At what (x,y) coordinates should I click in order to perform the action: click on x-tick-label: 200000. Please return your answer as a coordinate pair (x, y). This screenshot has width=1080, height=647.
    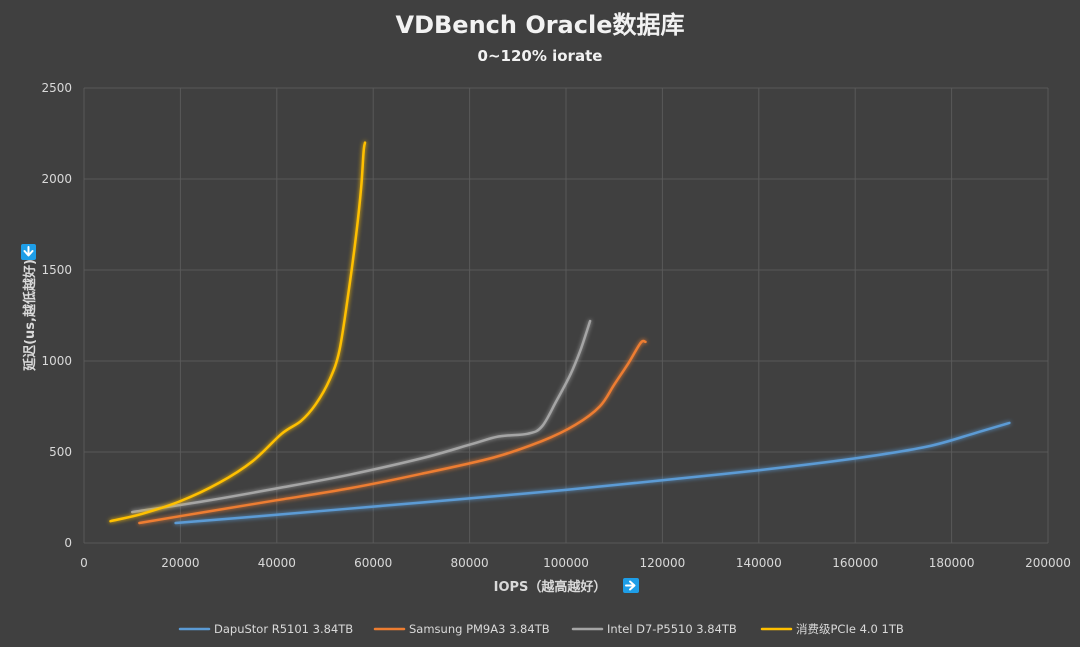
    Looking at the image, I should click on (1048, 563).